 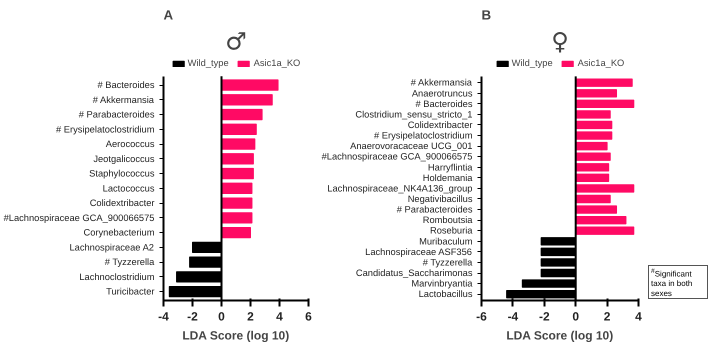 I want to click on y-tick-label: Lachnoclostridium, so click(x=117, y=277).